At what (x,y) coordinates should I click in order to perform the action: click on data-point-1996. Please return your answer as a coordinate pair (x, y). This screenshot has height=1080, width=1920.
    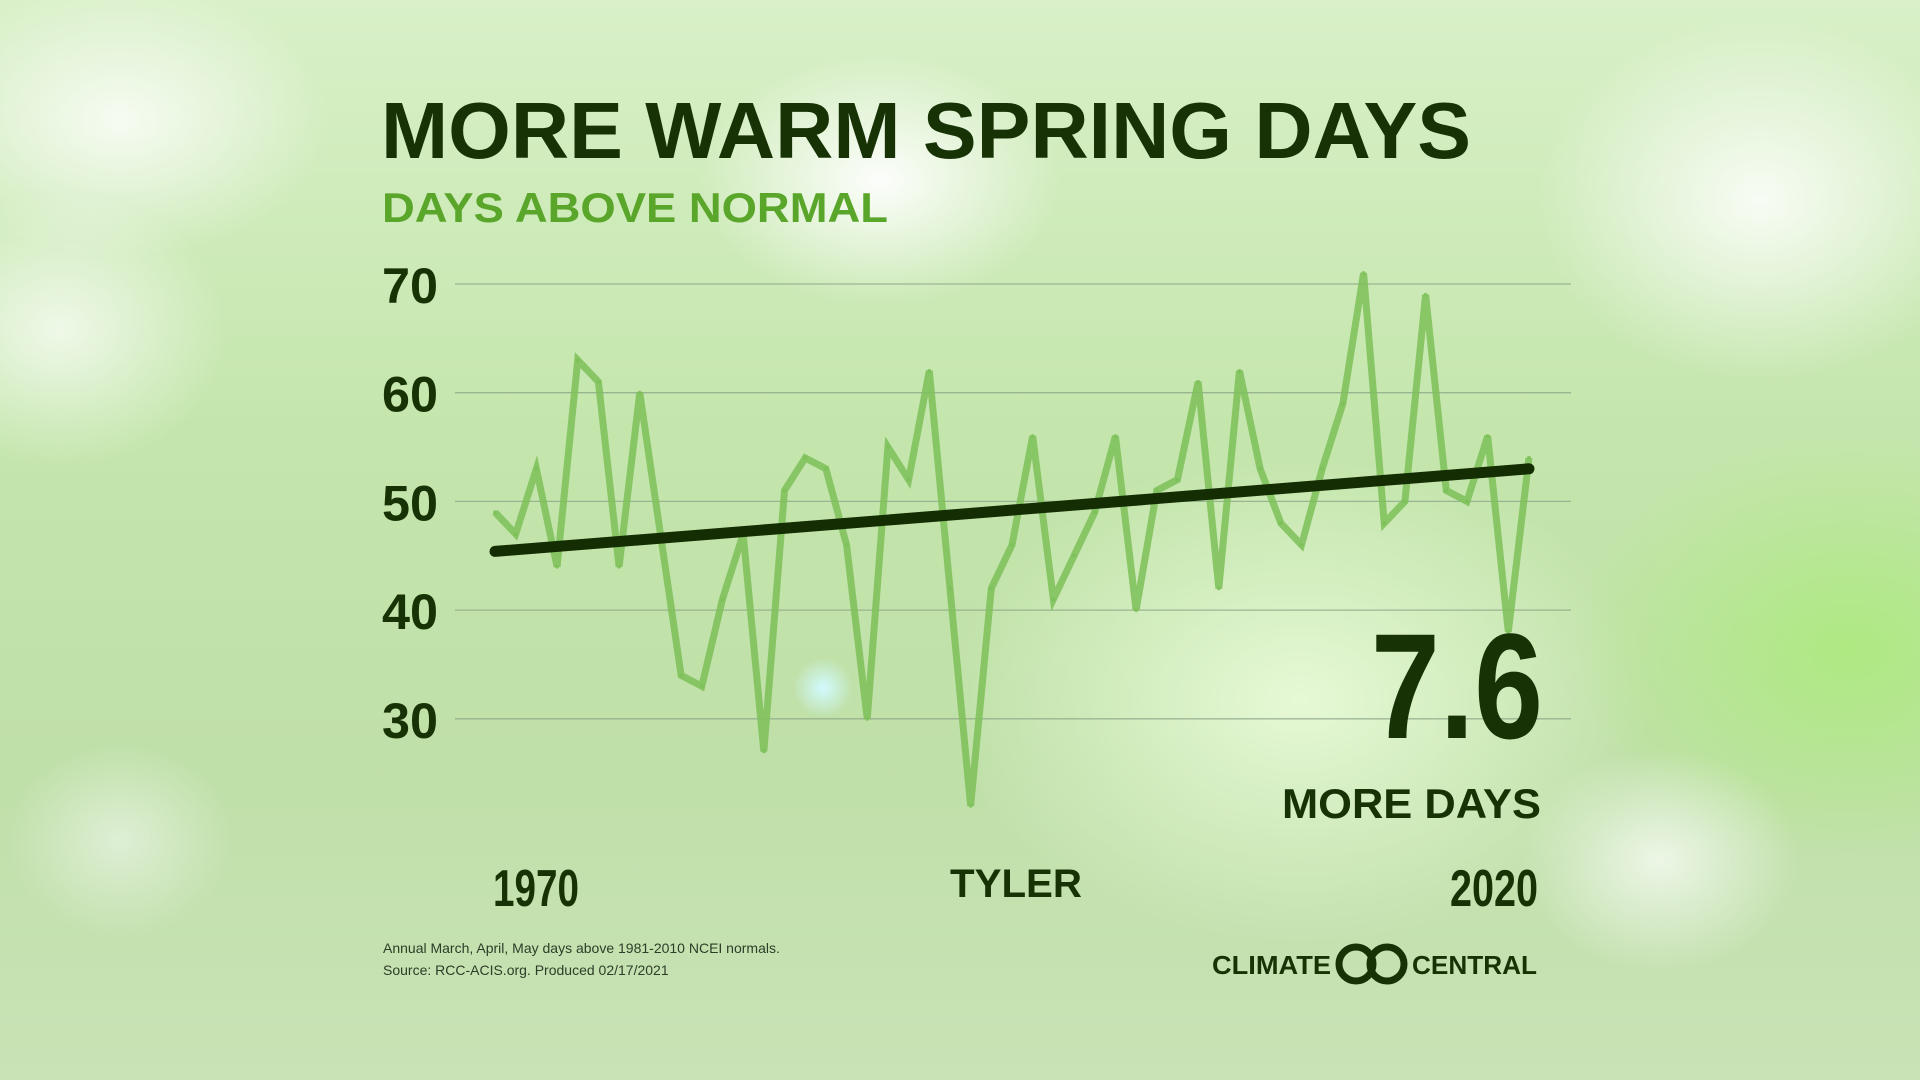
    Looking at the image, I should click on (1032, 436).